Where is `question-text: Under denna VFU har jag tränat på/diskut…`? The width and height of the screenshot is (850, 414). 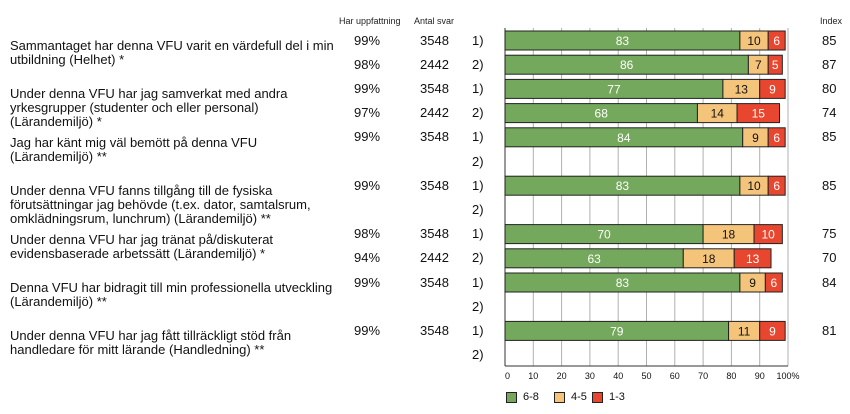
question-text: Under denna VFU har jag tränat på/diskut… is located at coordinates (142, 246).